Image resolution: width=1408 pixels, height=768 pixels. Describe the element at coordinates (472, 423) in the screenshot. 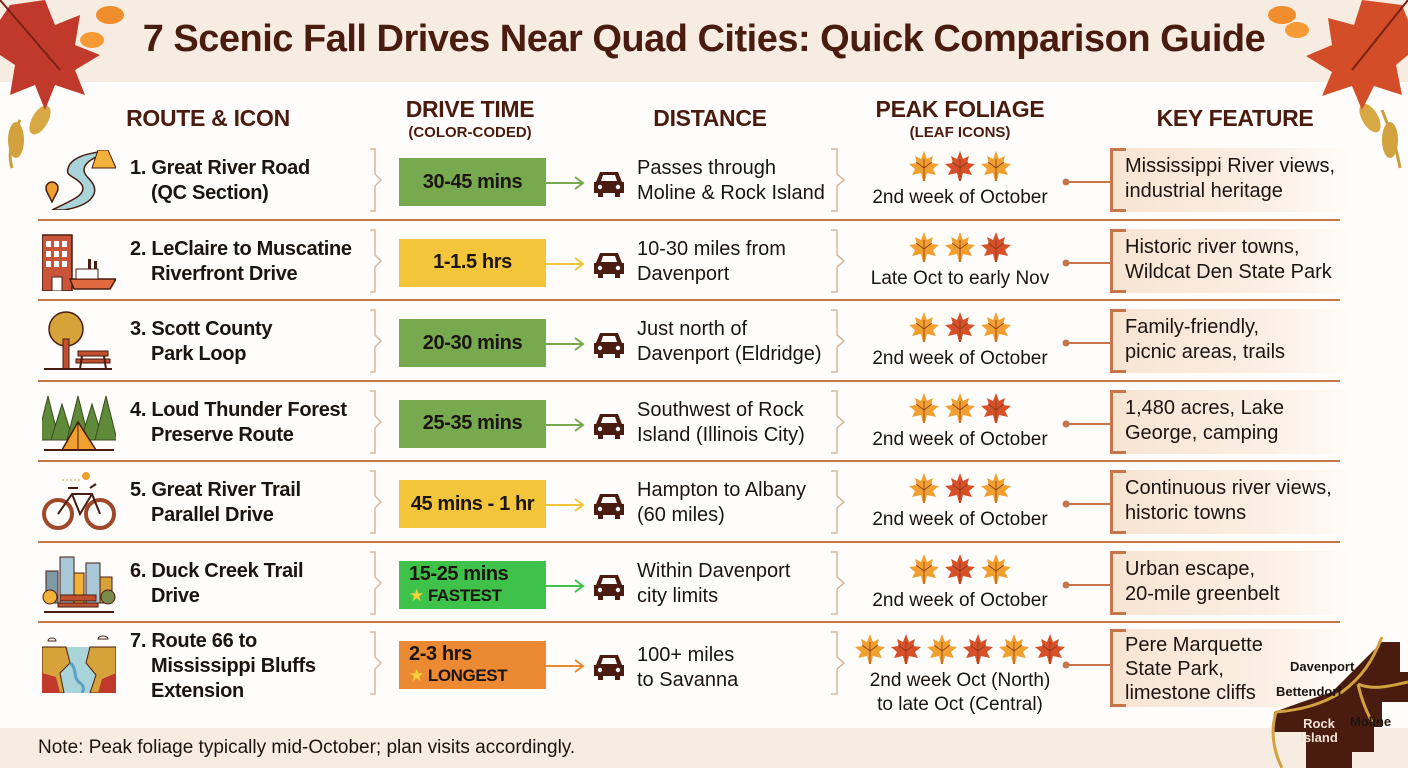

I see `drive-time-badge: 25-35 mins` at that location.